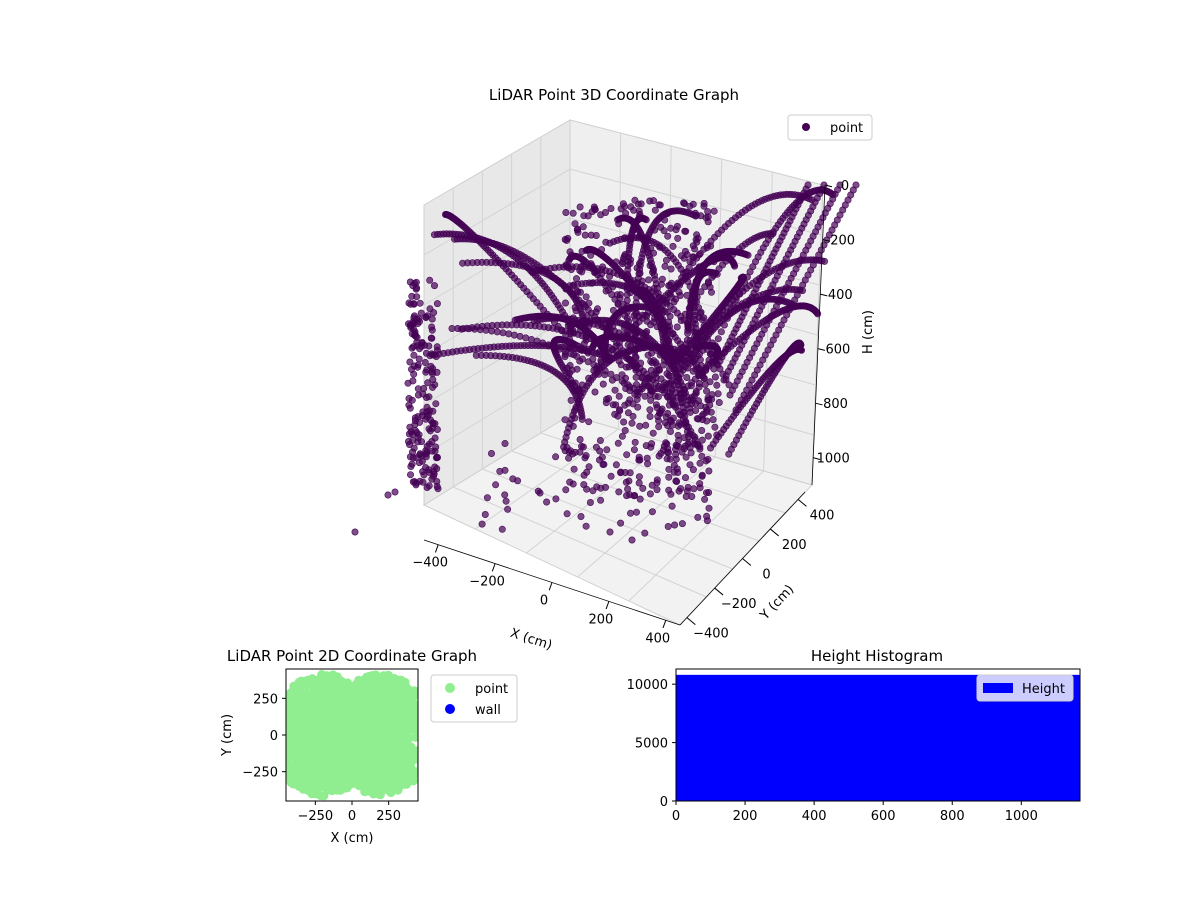  Describe the element at coordinates (474, 698) in the screenshot. I see `legend-2d: point wall` at that location.